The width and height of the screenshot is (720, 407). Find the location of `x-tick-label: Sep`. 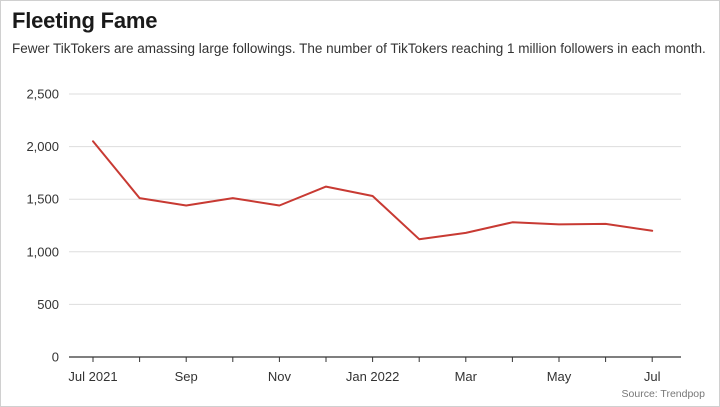

x-tick-label: Sep is located at coordinates (186, 376).